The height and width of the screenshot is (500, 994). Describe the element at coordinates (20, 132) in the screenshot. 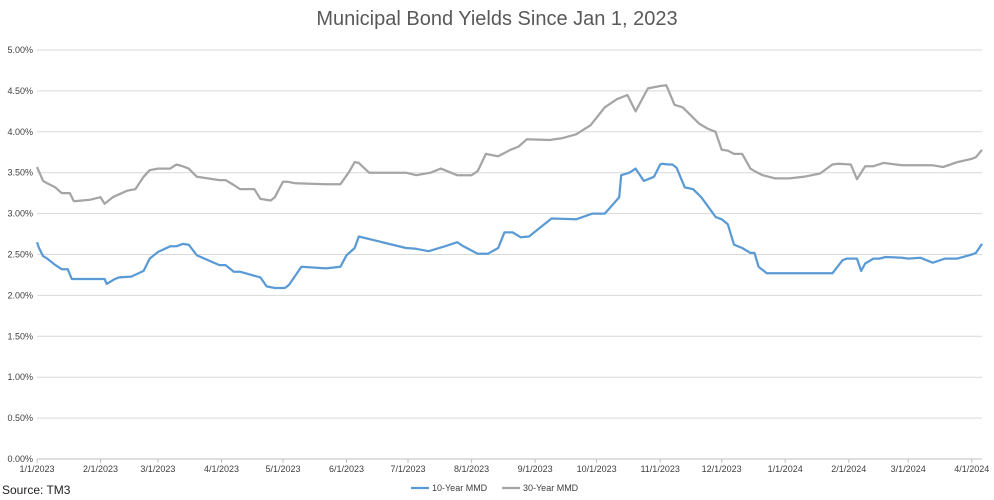

I see `y-tick-label: 4.00%` at that location.